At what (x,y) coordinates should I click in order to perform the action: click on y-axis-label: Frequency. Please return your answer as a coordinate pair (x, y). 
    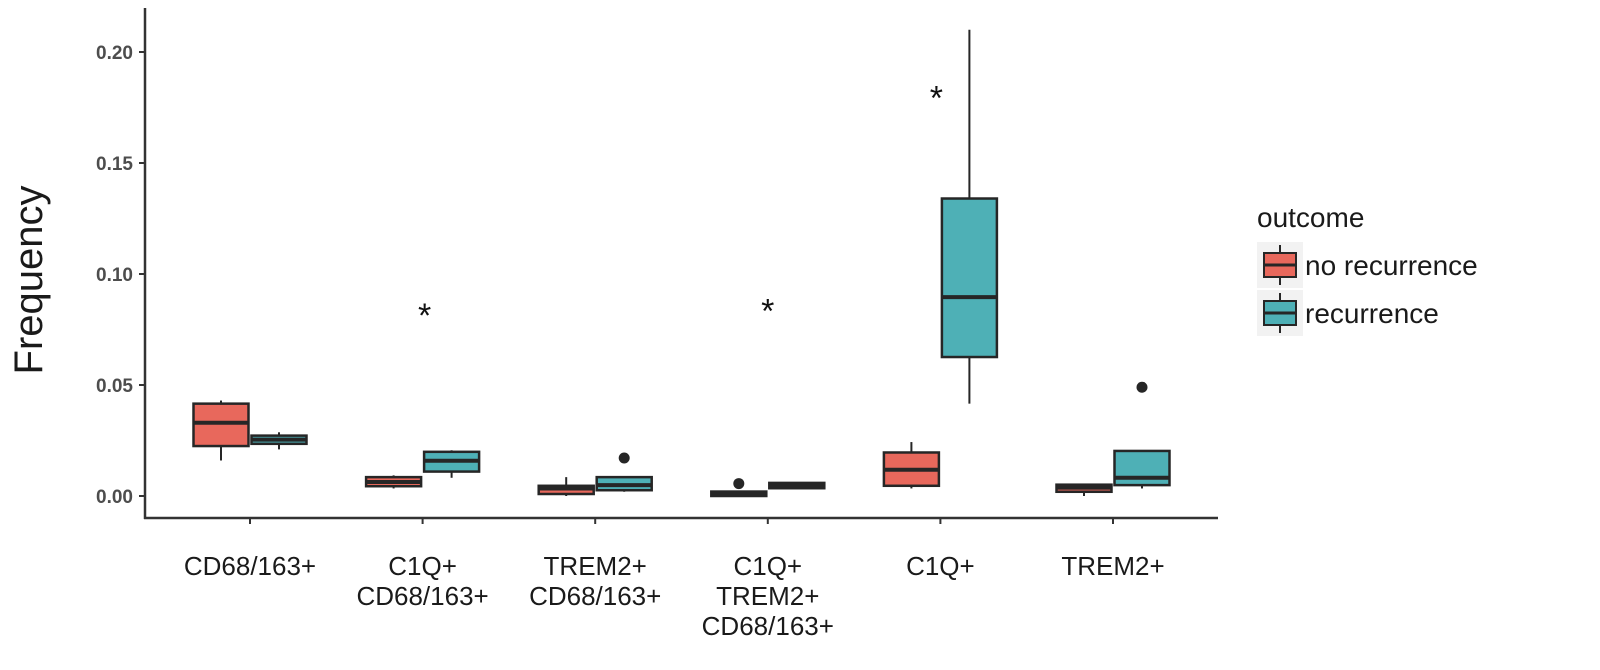
    Looking at the image, I should click on (29, 280).